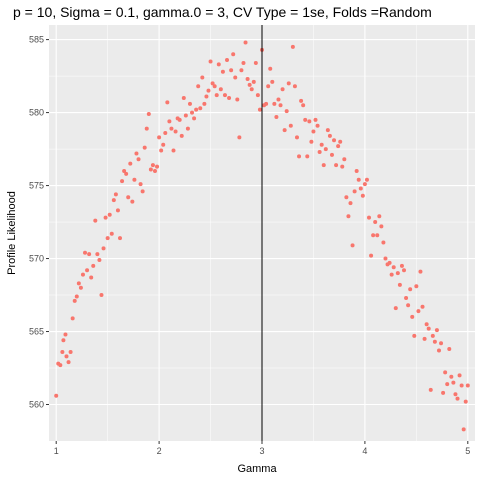 Image resolution: width=480 pixels, height=480 pixels. I want to click on x-tick-label: 2, so click(159, 451).